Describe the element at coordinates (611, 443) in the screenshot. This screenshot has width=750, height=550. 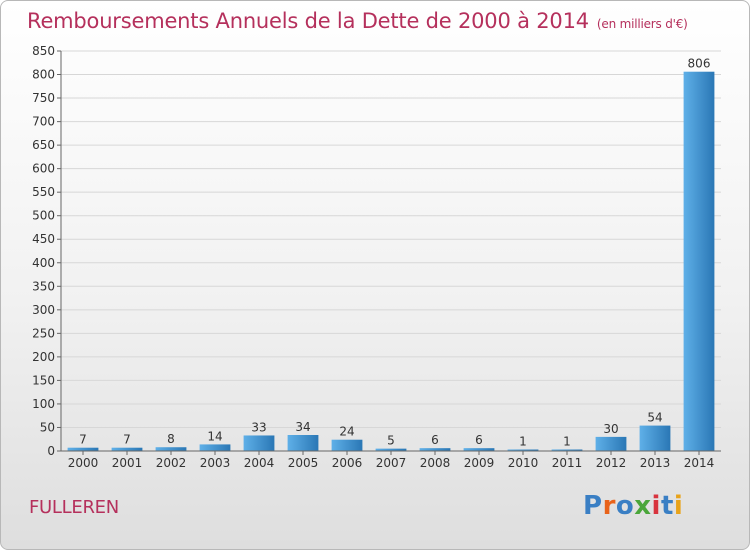
I see `bar-2012` at that location.